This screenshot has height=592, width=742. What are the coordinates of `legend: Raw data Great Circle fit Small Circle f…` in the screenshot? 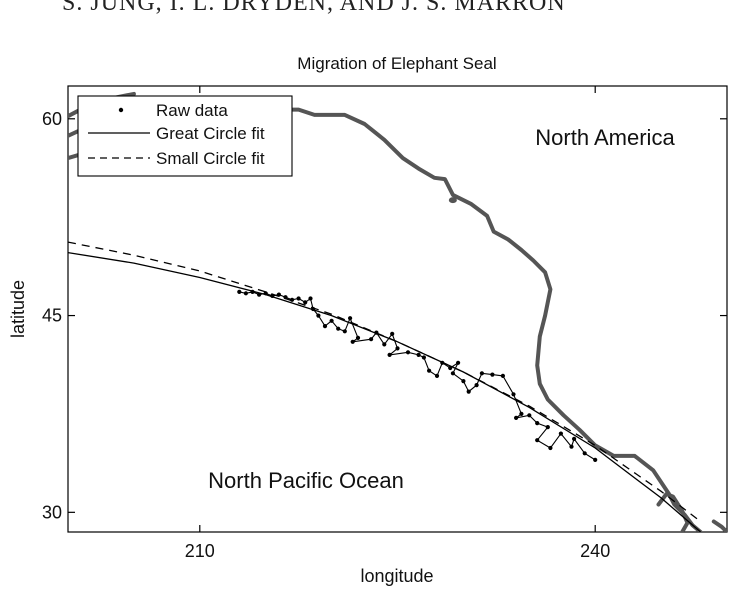 It's located at (185, 136).